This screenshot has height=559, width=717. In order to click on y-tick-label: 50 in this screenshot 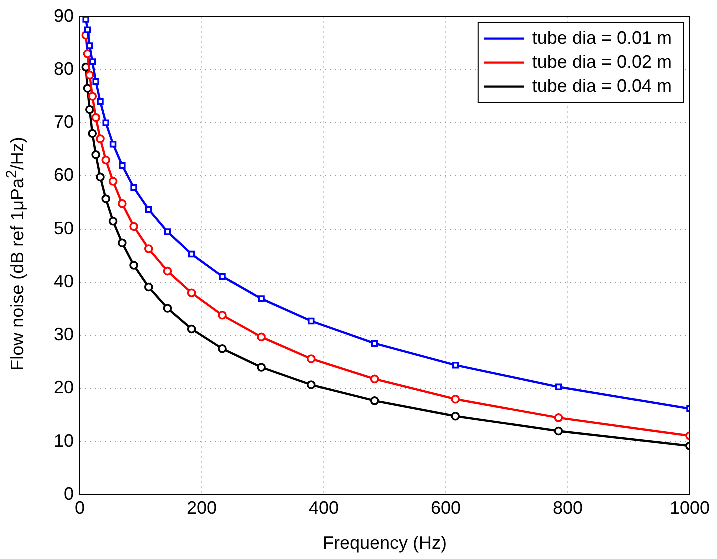, I will do `click(64, 228)`.